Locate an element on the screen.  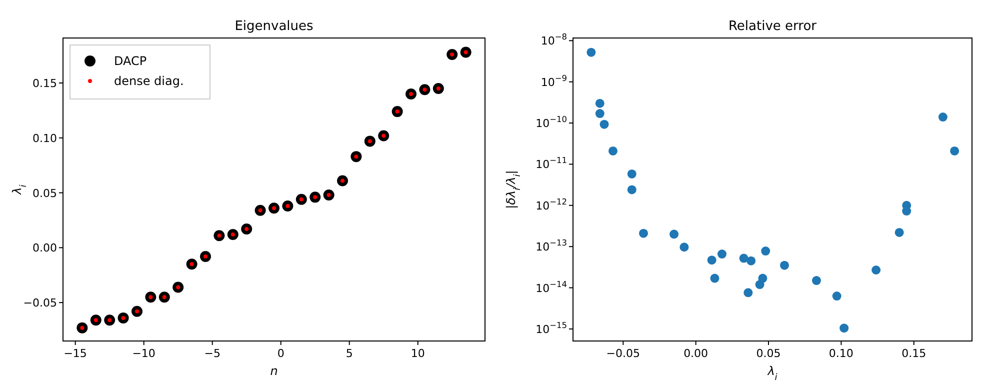
y-tick-label: 10$^{−10}$ is located at coordinates (551, 122).